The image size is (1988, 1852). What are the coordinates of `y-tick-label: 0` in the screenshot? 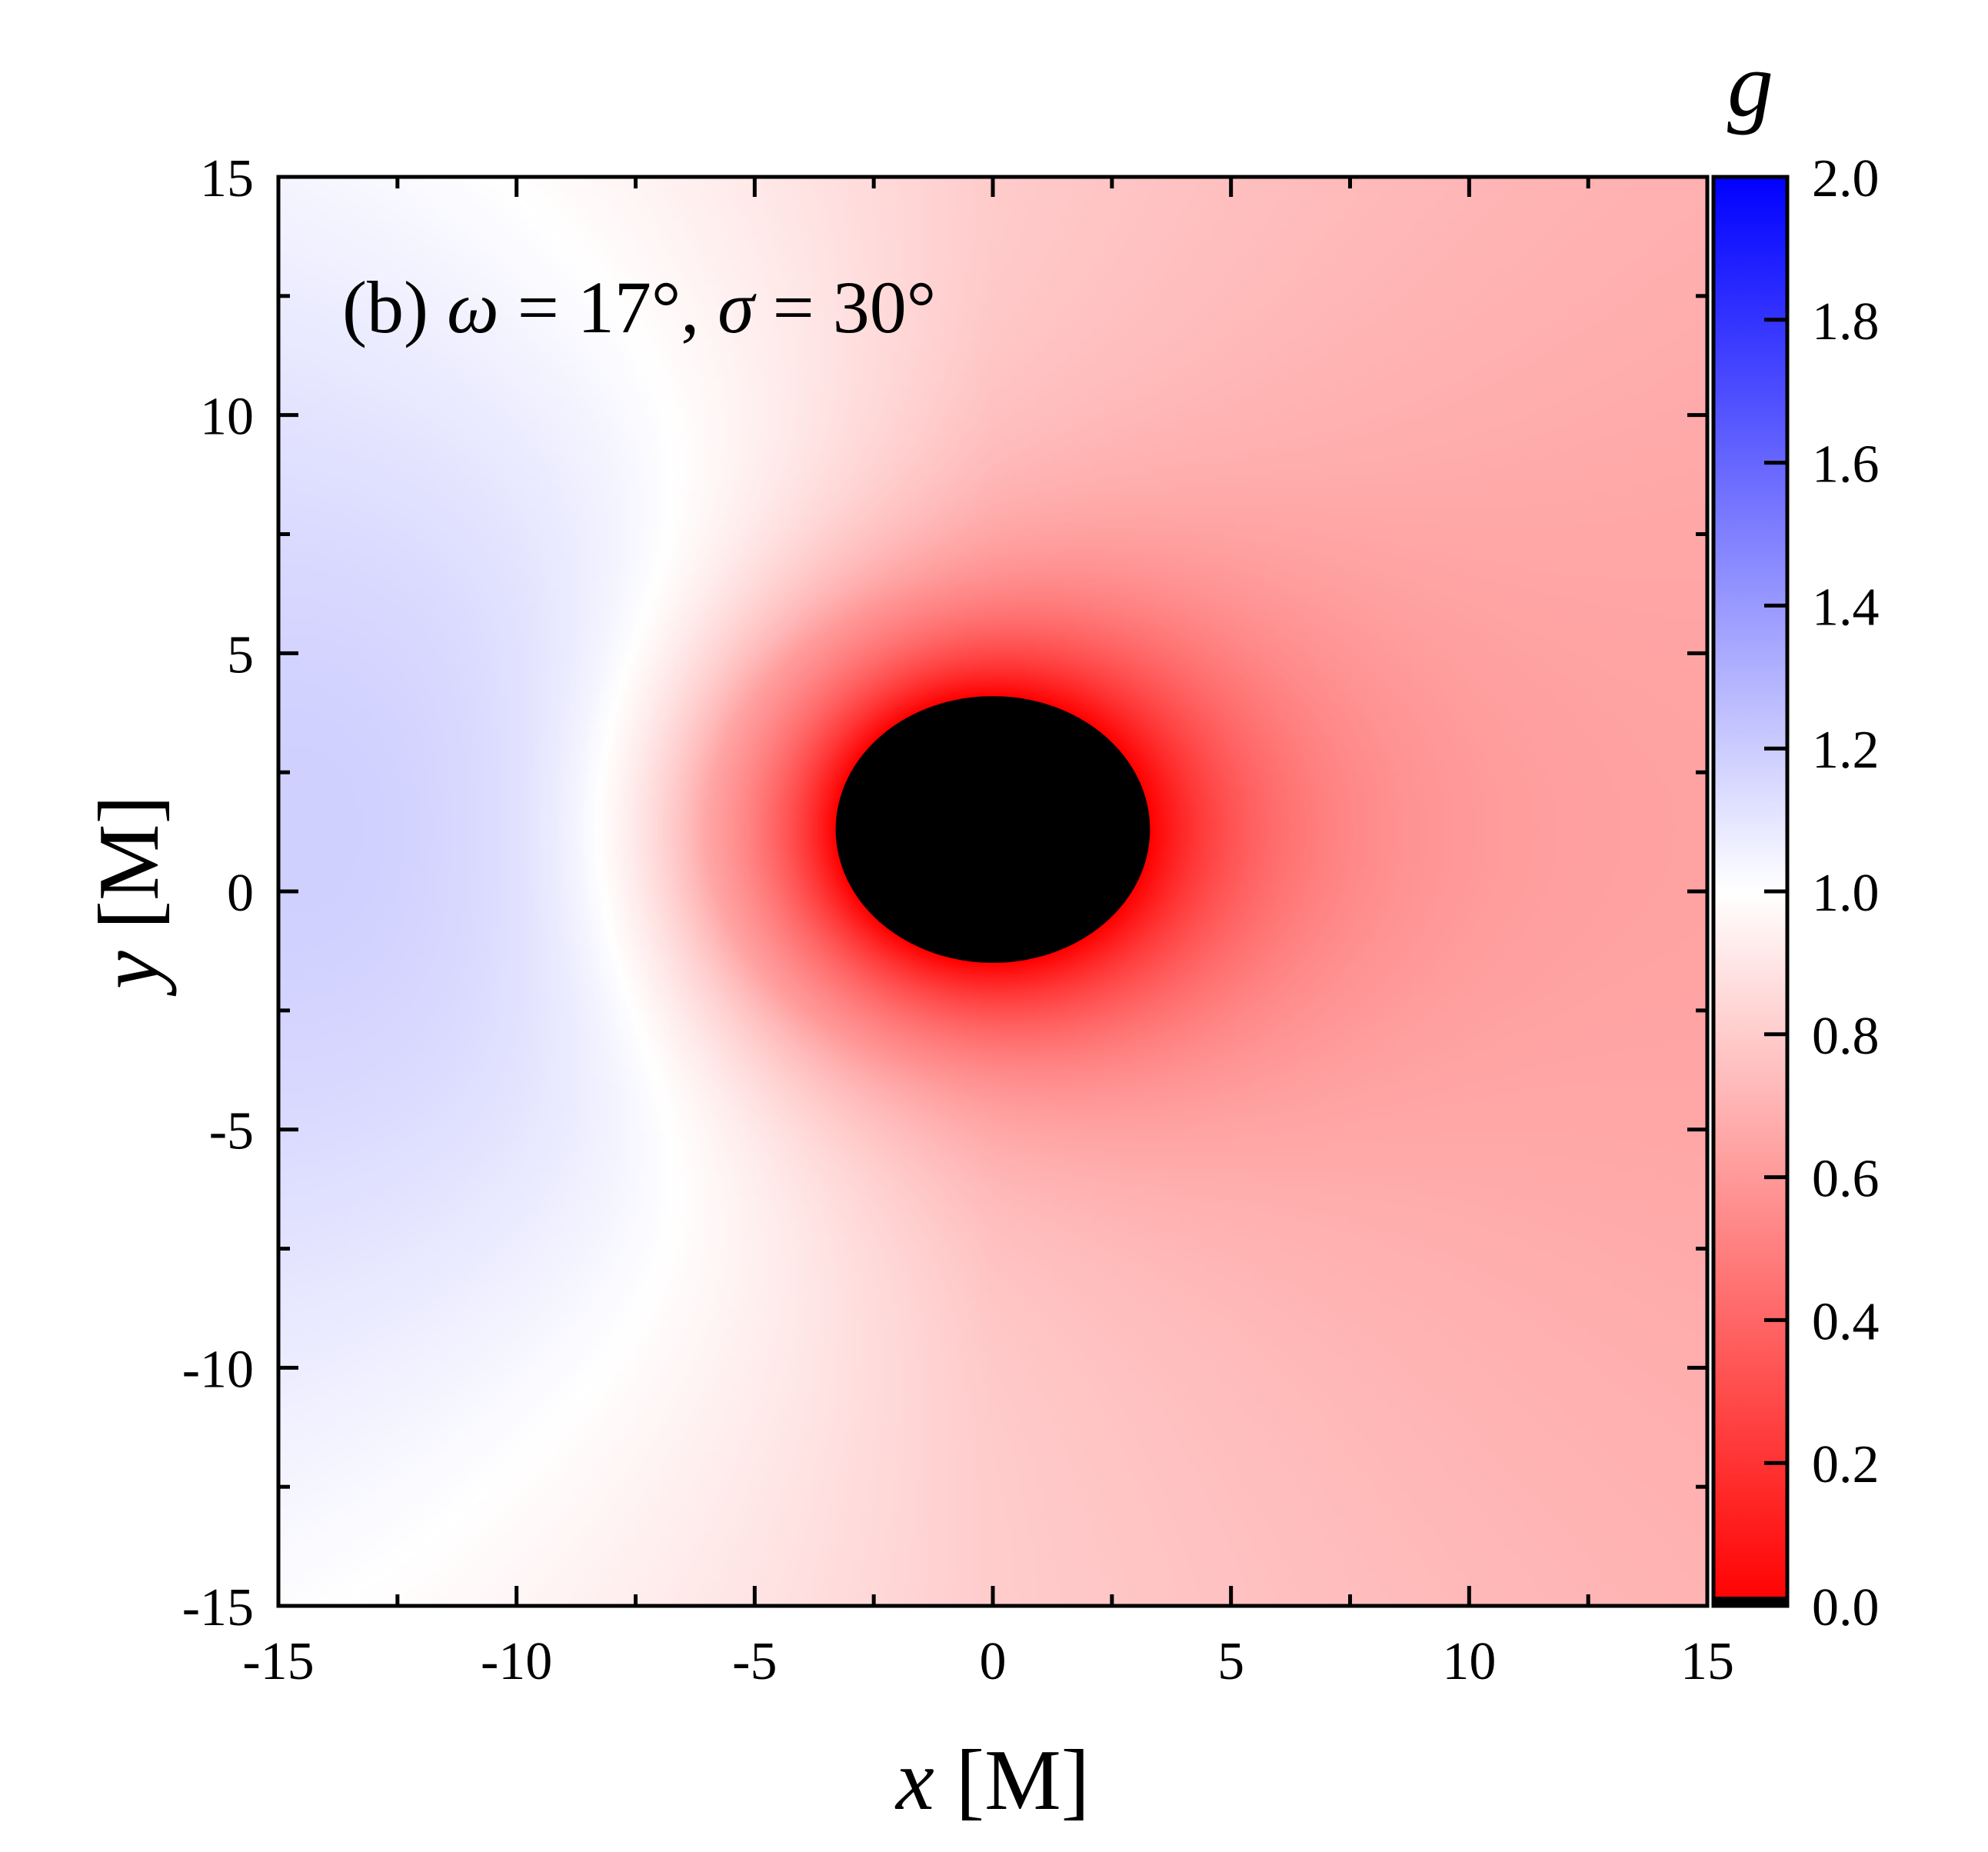 It's located at (240, 894).